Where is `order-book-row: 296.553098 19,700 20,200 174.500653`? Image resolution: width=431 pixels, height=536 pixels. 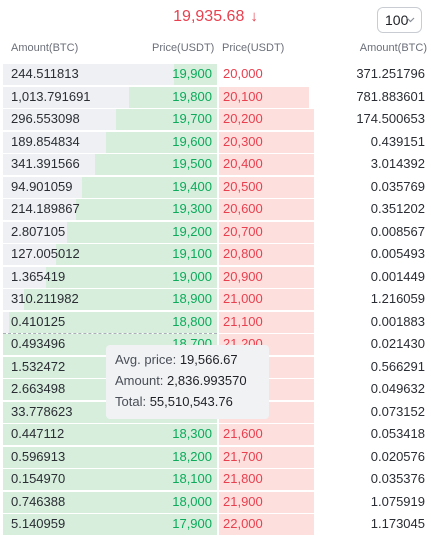
order-book-row: 296.553098 19,700 20,200 174.500653 is located at coordinates (215, 119).